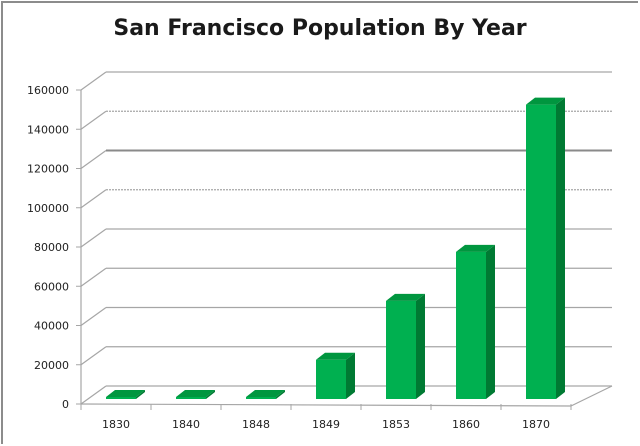  I want to click on chart-title: San Francisco Population By Year, so click(320, 28).